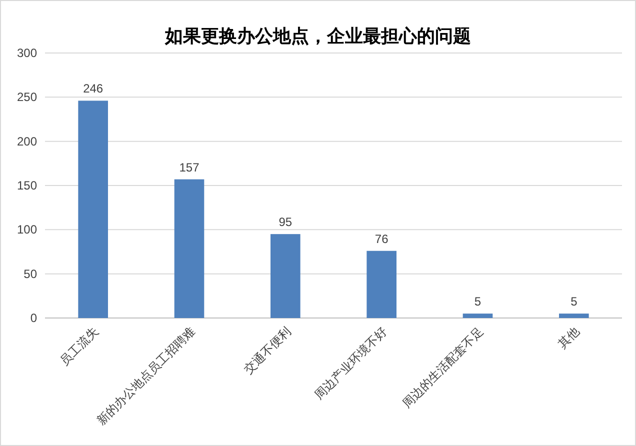  I want to click on data-label: 246, so click(93, 89).